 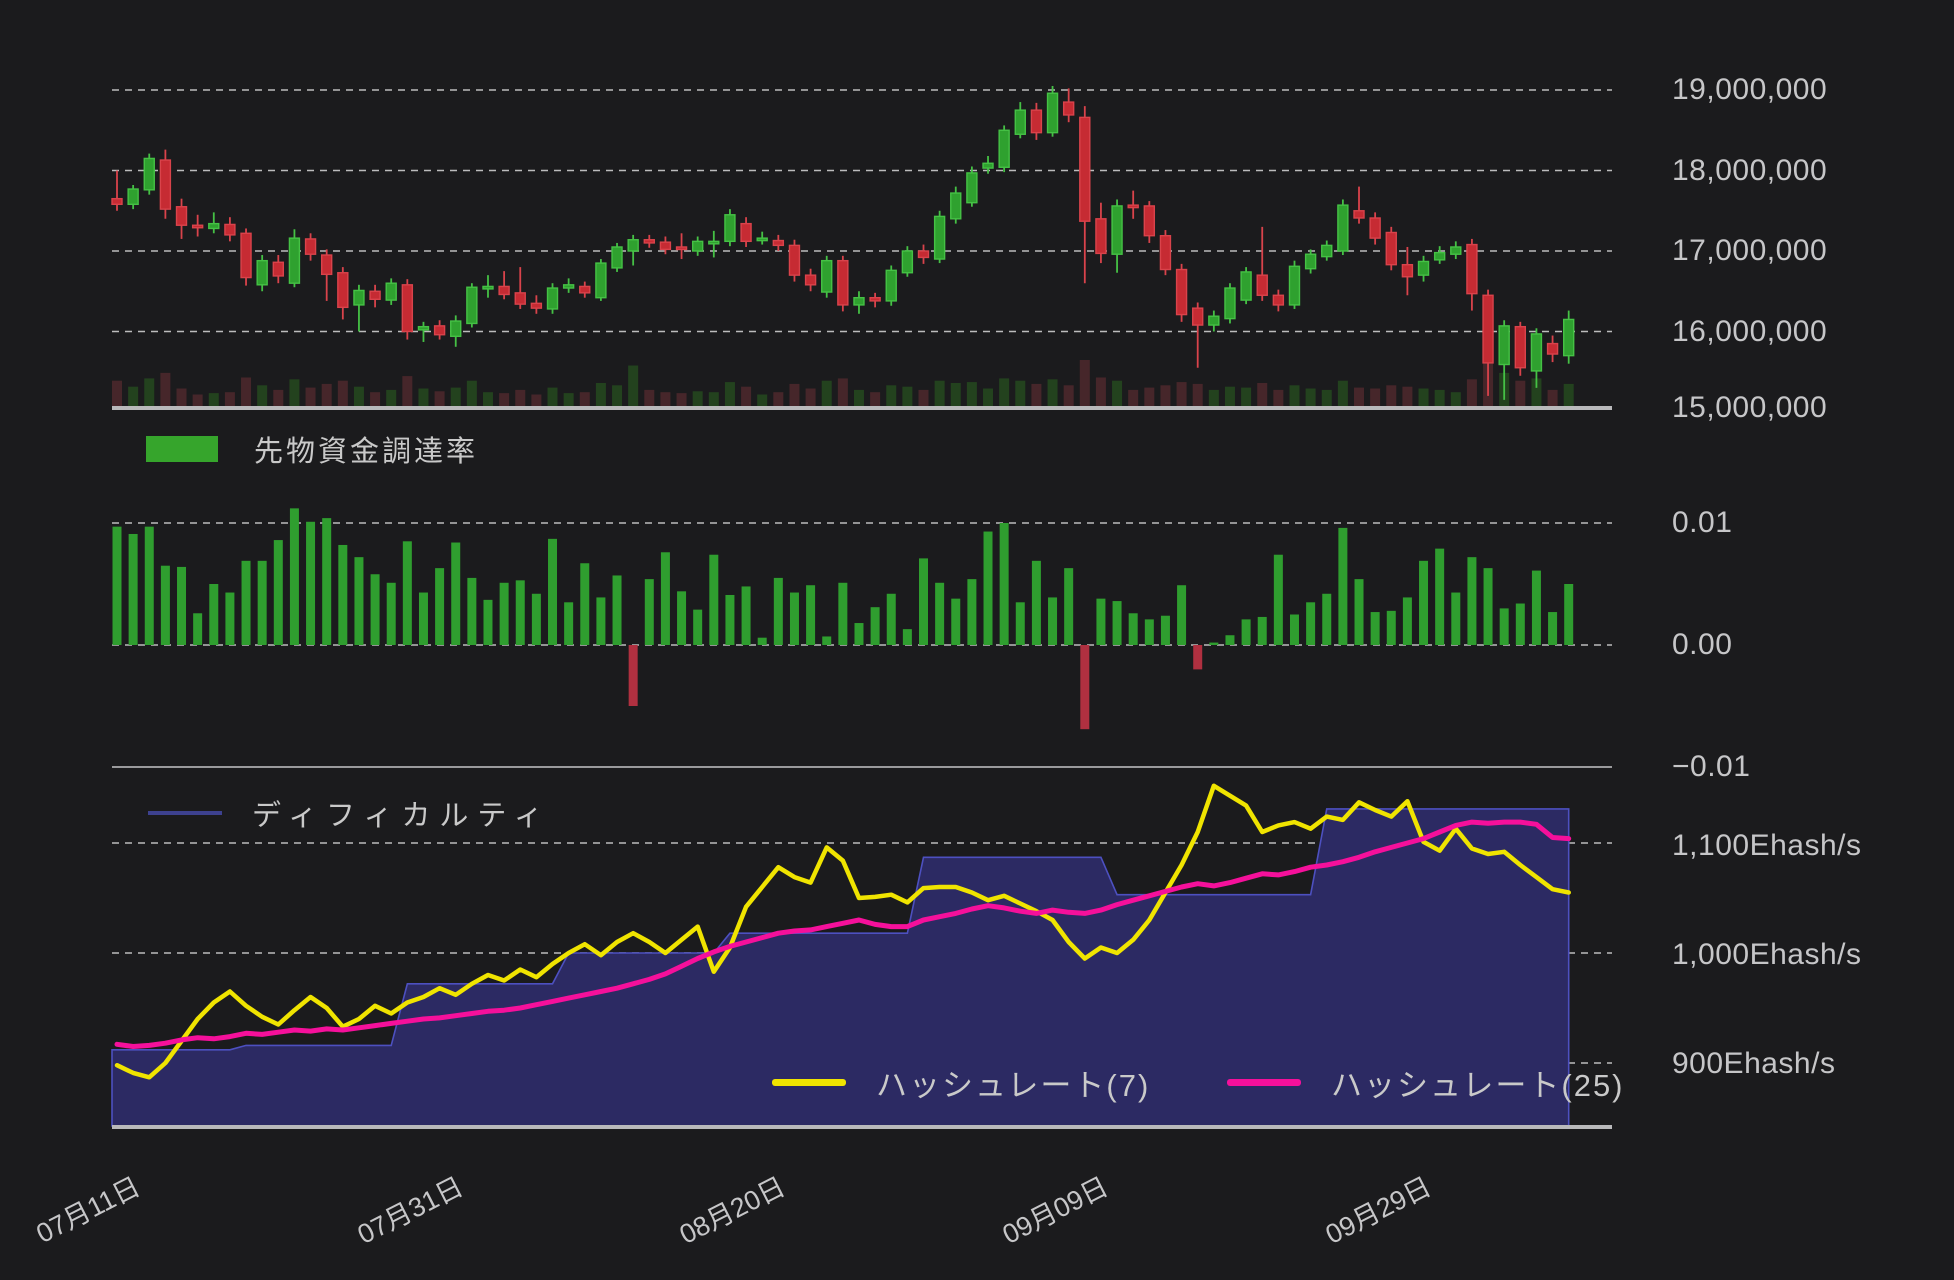 What do you see at coordinates (1767, 845) in the screenshot?
I see `hashrate-axis-tick: 1,100Ehash/s` at bounding box center [1767, 845].